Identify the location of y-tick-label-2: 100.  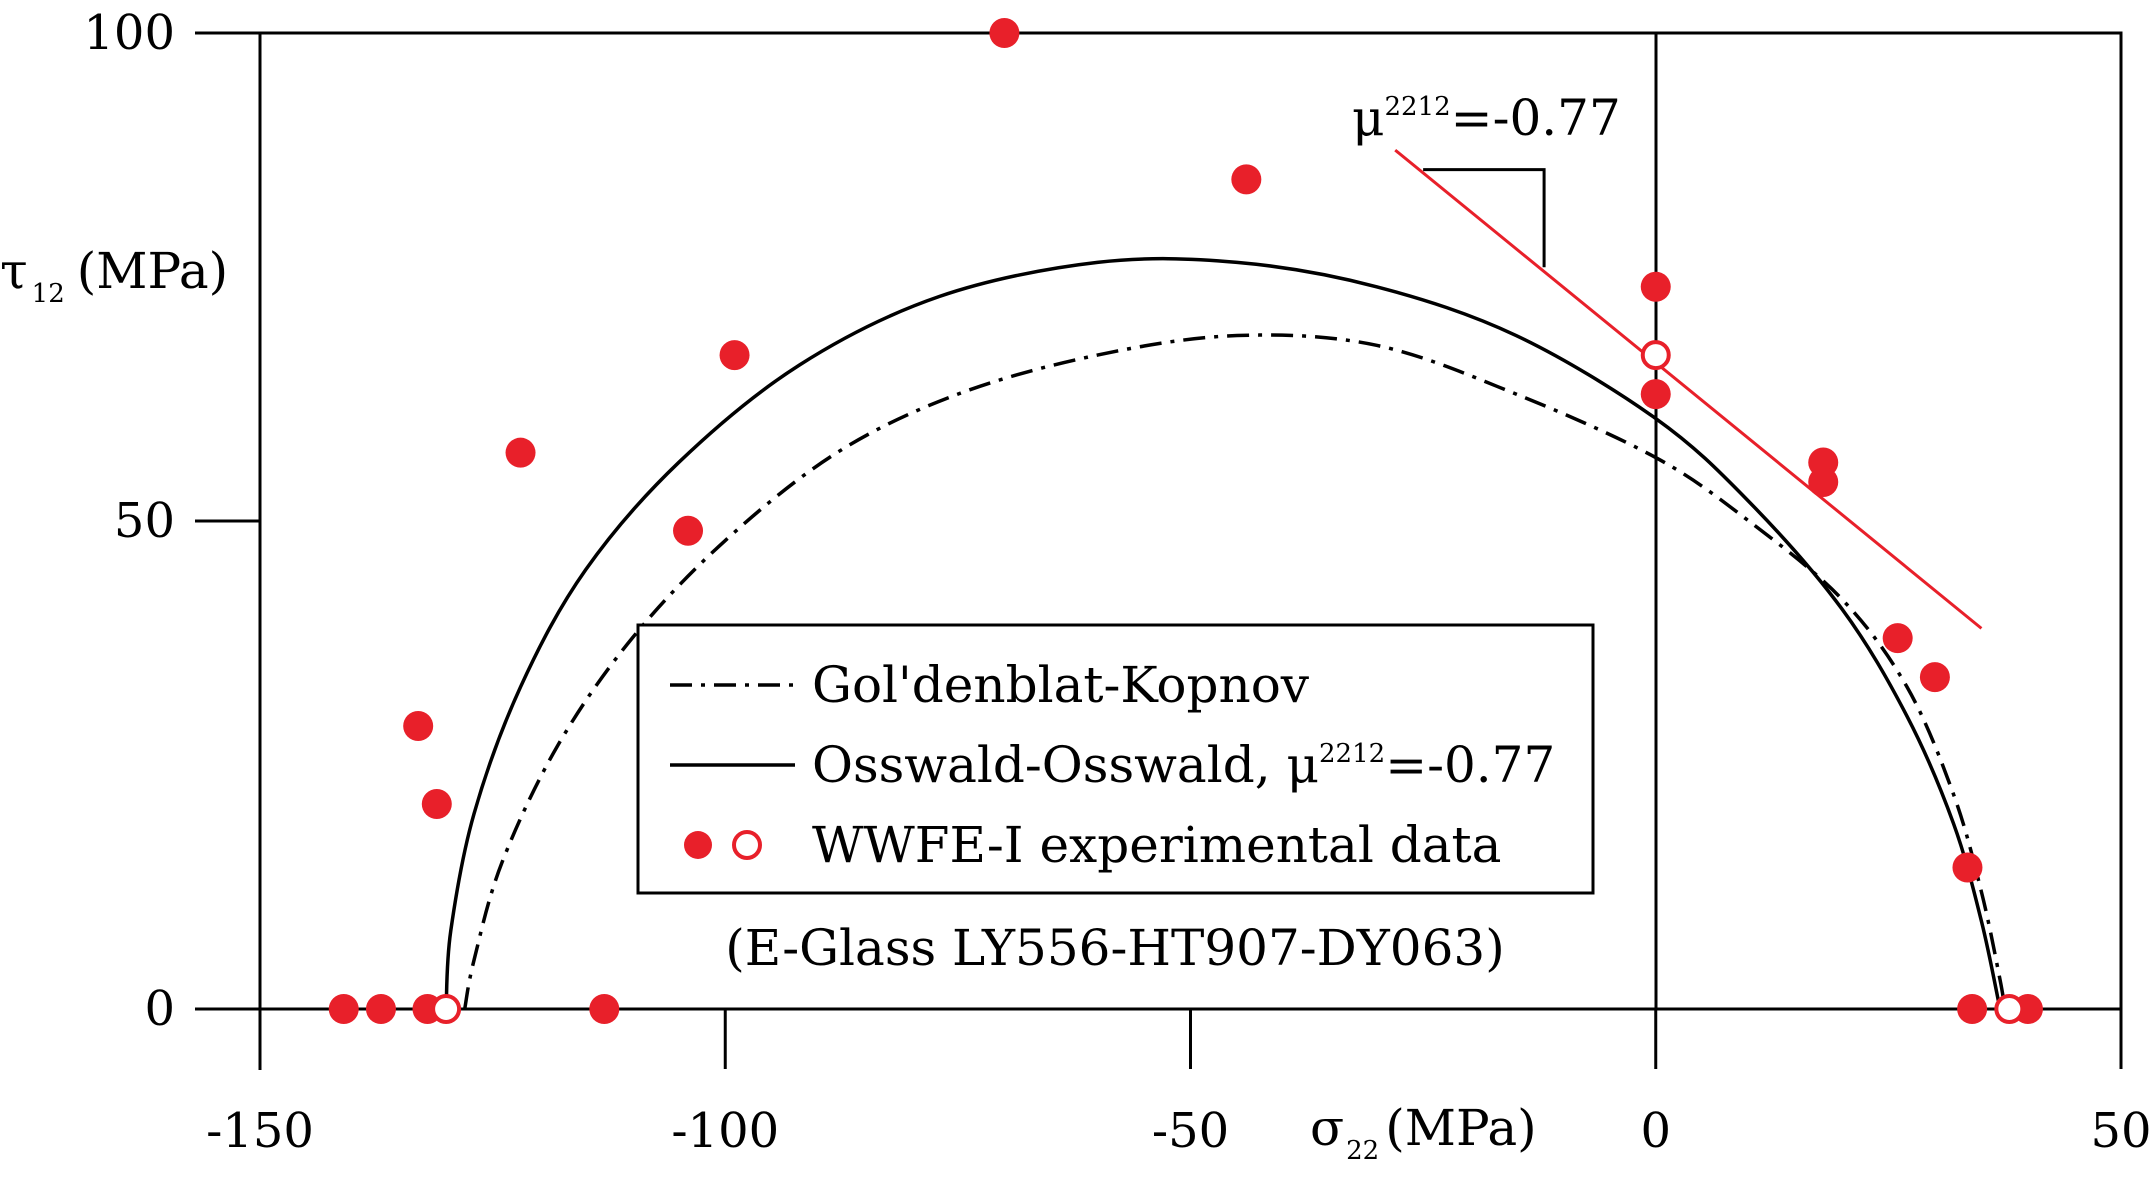
(129, 33).